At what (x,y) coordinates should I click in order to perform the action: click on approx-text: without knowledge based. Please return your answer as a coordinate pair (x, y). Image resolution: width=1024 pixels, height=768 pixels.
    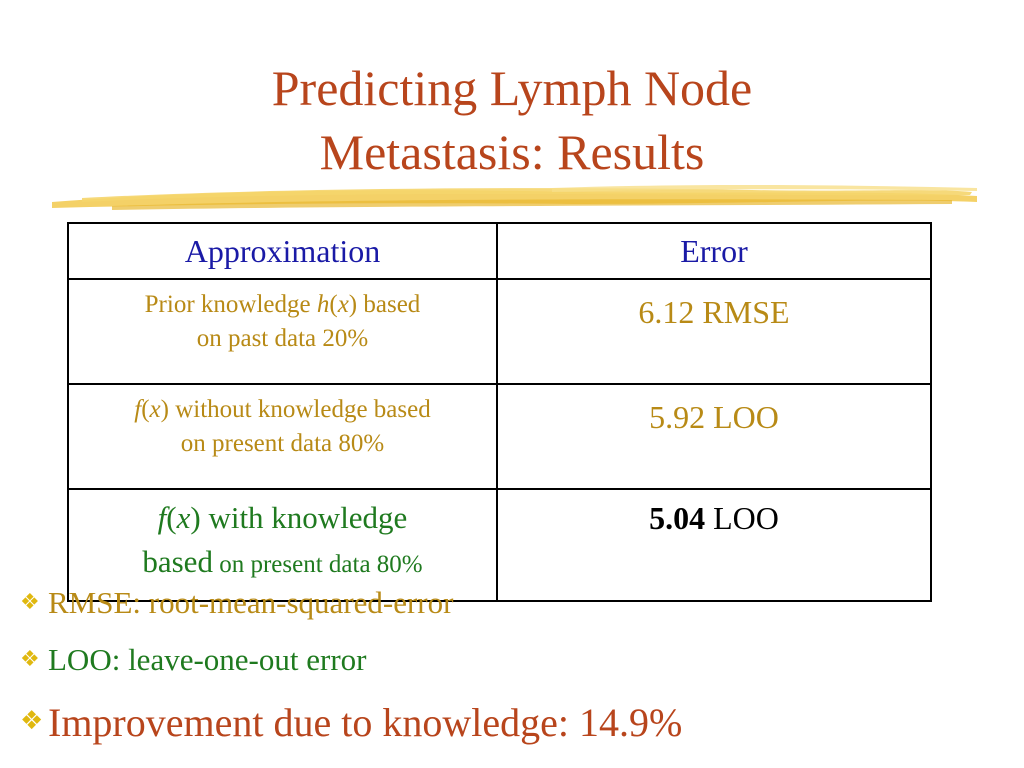
    Looking at the image, I should click on (299, 409).